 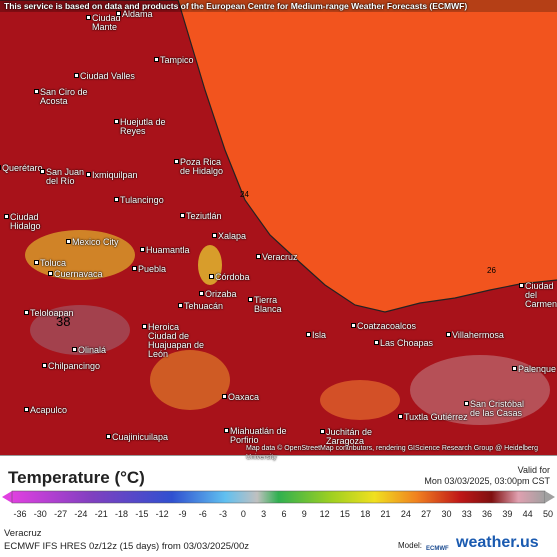 I want to click on contour-label: 26, so click(x=491, y=270).